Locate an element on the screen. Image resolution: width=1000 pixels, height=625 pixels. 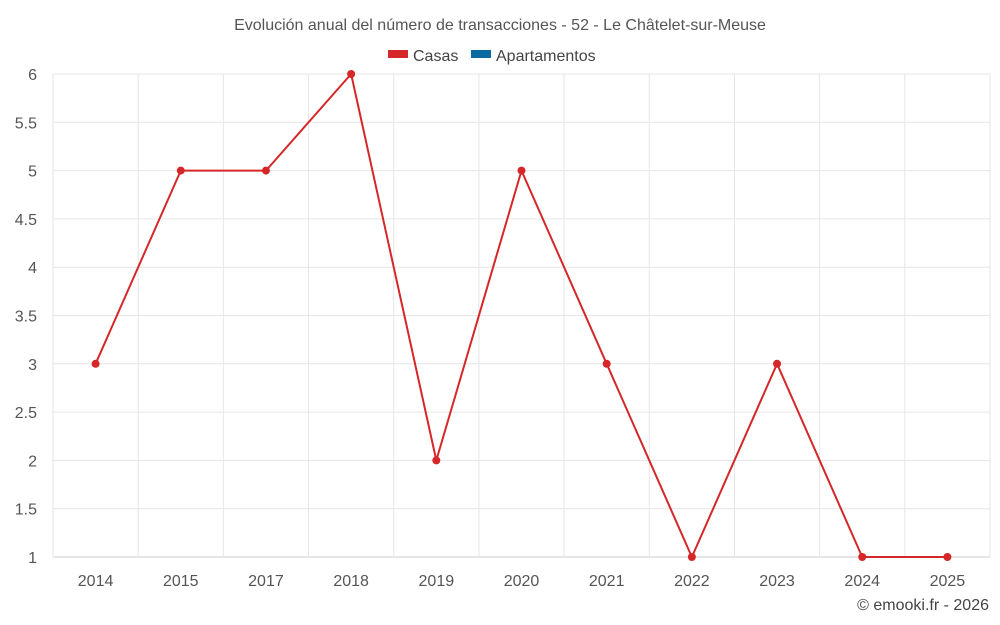
x-tick-label: 2021 is located at coordinates (607, 581).